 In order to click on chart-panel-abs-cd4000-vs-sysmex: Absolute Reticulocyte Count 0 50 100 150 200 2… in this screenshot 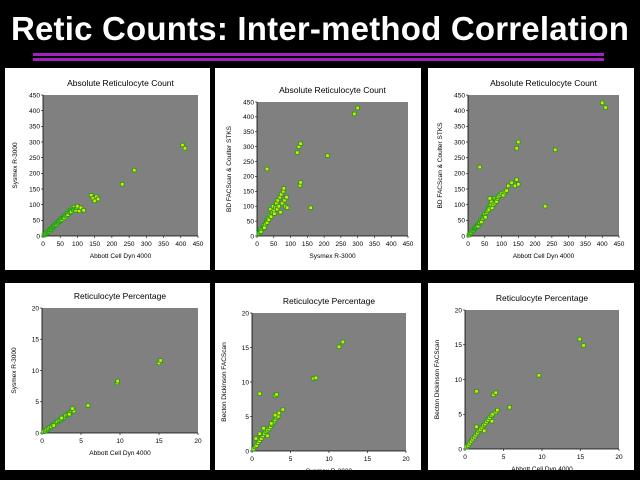, I will do `click(107, 169)`.